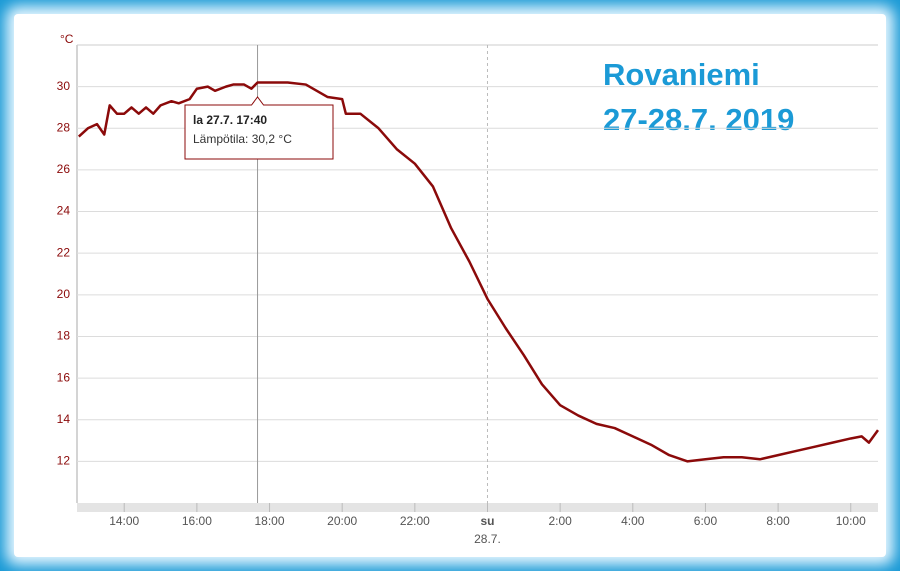 The width and height of the screenshot is (900, 571). I want to click on y-tick-label: 14, so click(64, 419).